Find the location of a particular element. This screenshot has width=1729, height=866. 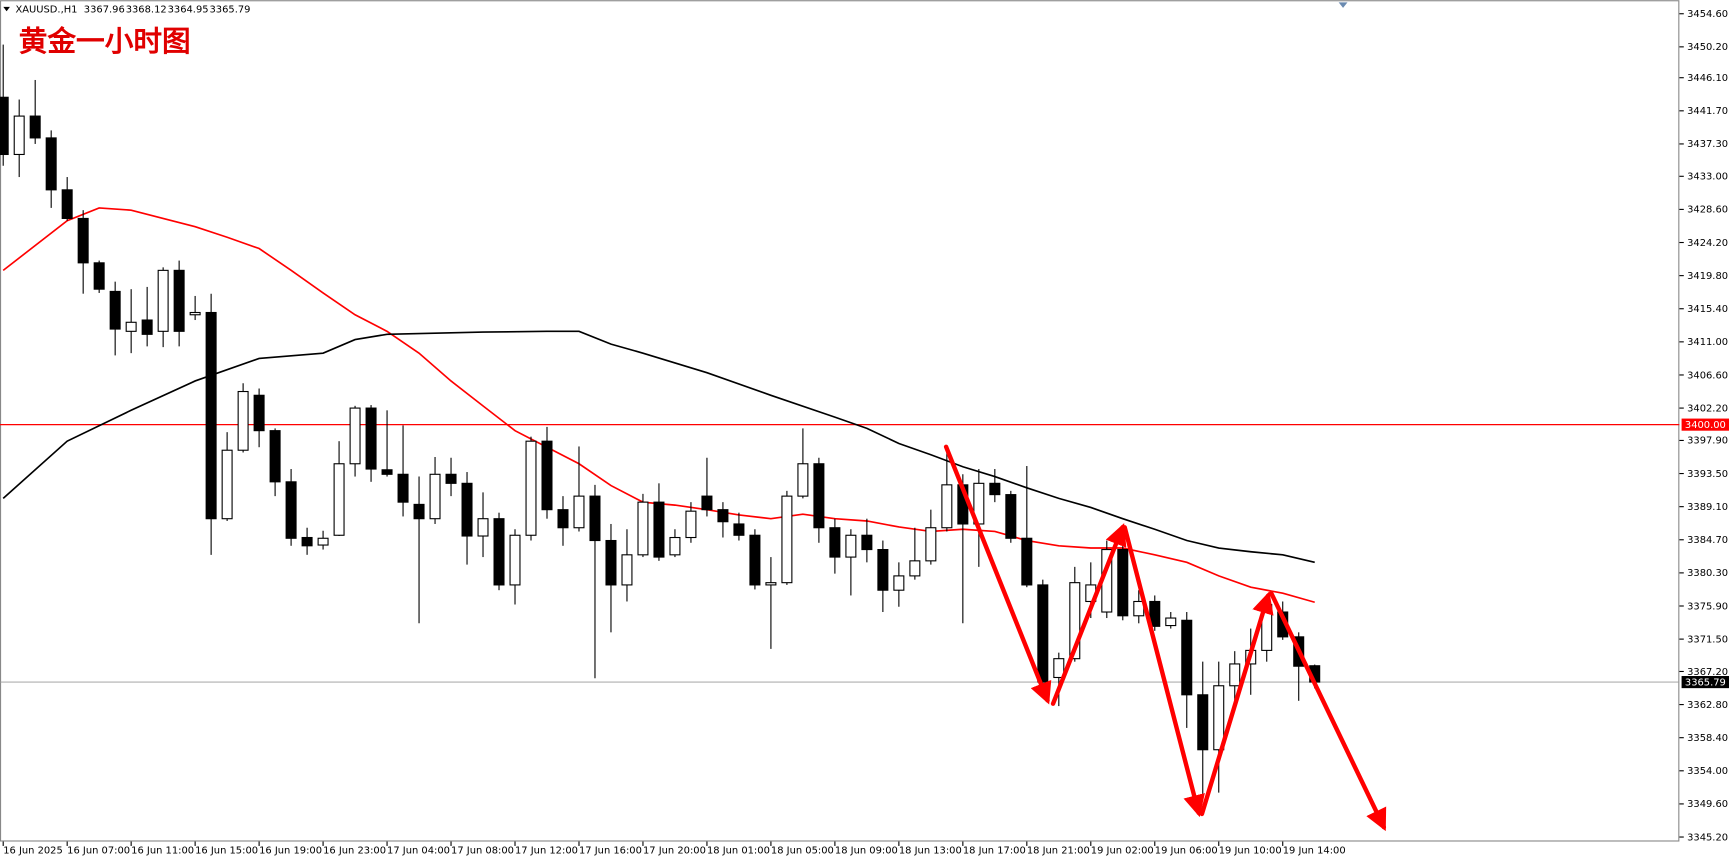

y-tick-label: 3371.50 is located at coordinates (1707, 639).